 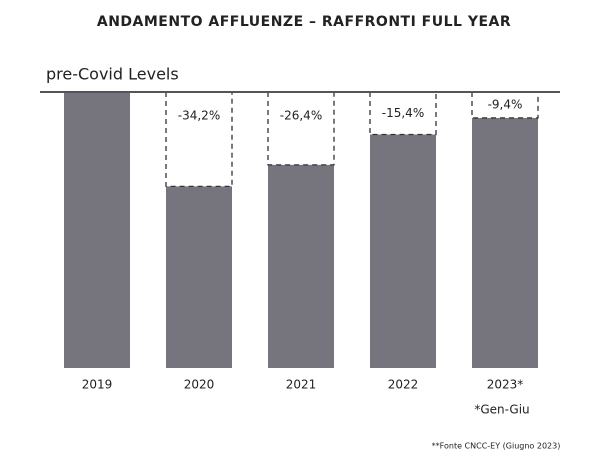 I want to click on value-label: -15,4%, so click(x=403, y=113).